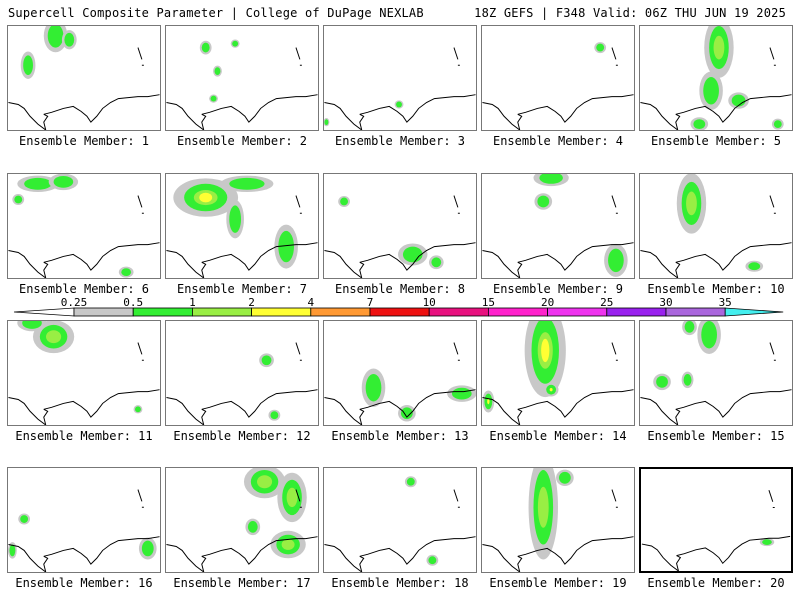 The width and height of the screenshot is (800, 600). I want to click on ensemble-member-label: Ensemble Member: 5, so click(716, 141).